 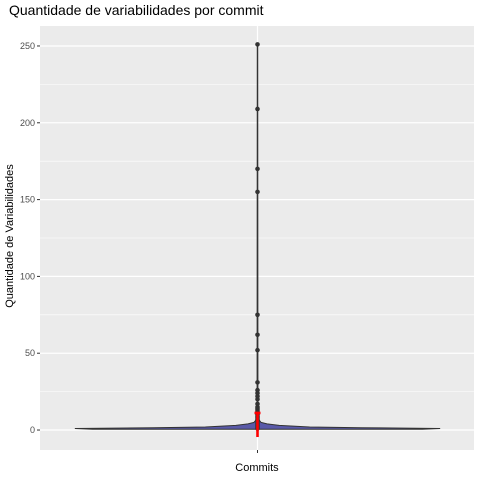 I want to click on y-tick-label: 150, so click(x=27, y=200).